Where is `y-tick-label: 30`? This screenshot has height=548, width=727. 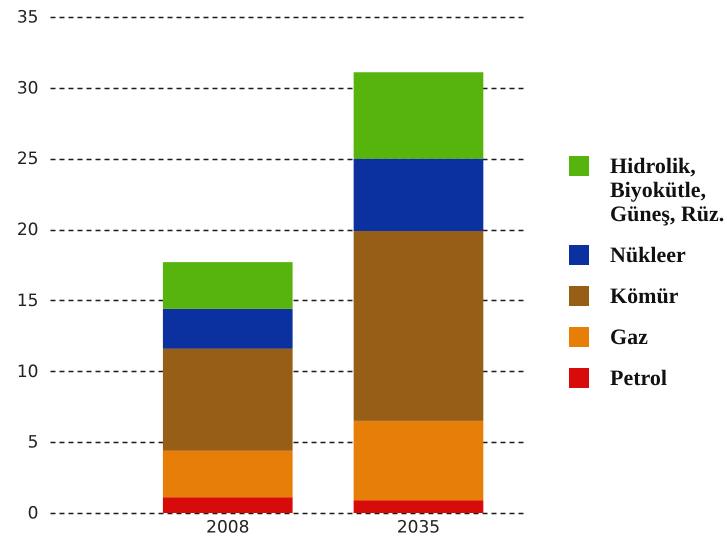
y-tick-label: 30 is located at coordinates (27, 88).